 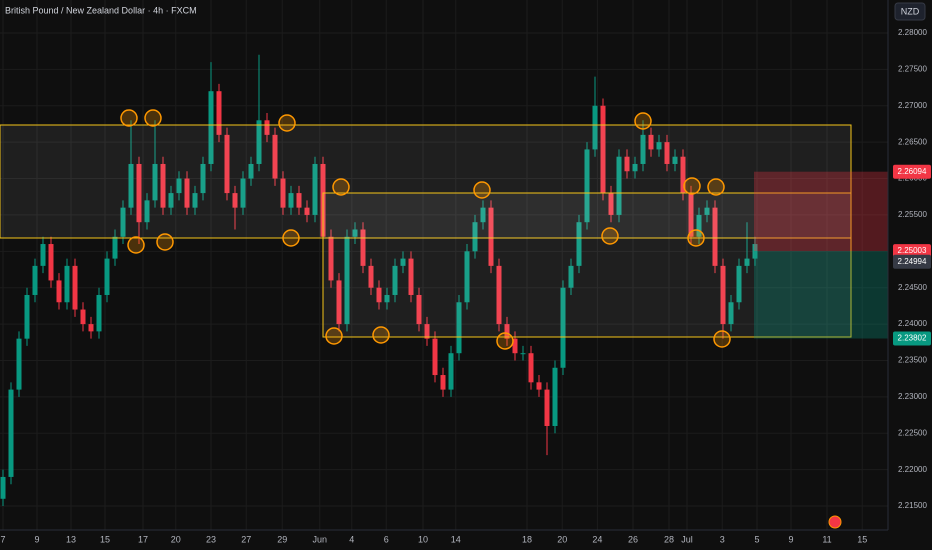 What do you see at coordinates (912, 105) in the screenshot?
I see `y-tick-label: 2.27000` at bounding box center [912, 105].